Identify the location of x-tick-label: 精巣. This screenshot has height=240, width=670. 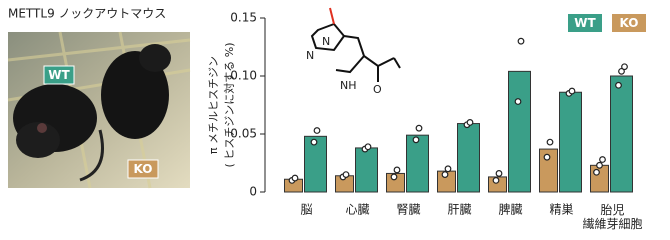
(561, 210).